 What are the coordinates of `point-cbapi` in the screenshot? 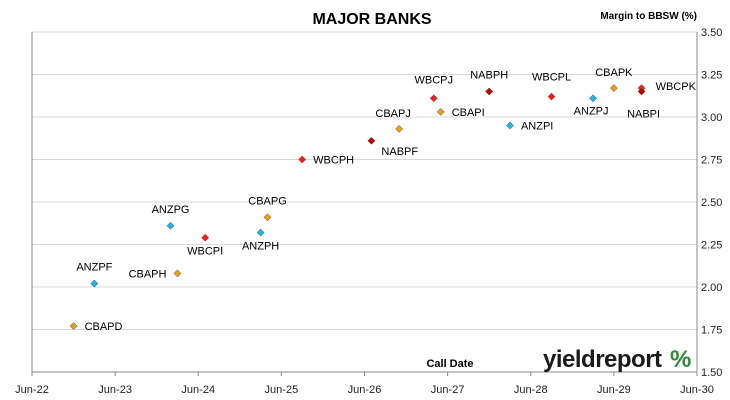 It's located at (440, 111).